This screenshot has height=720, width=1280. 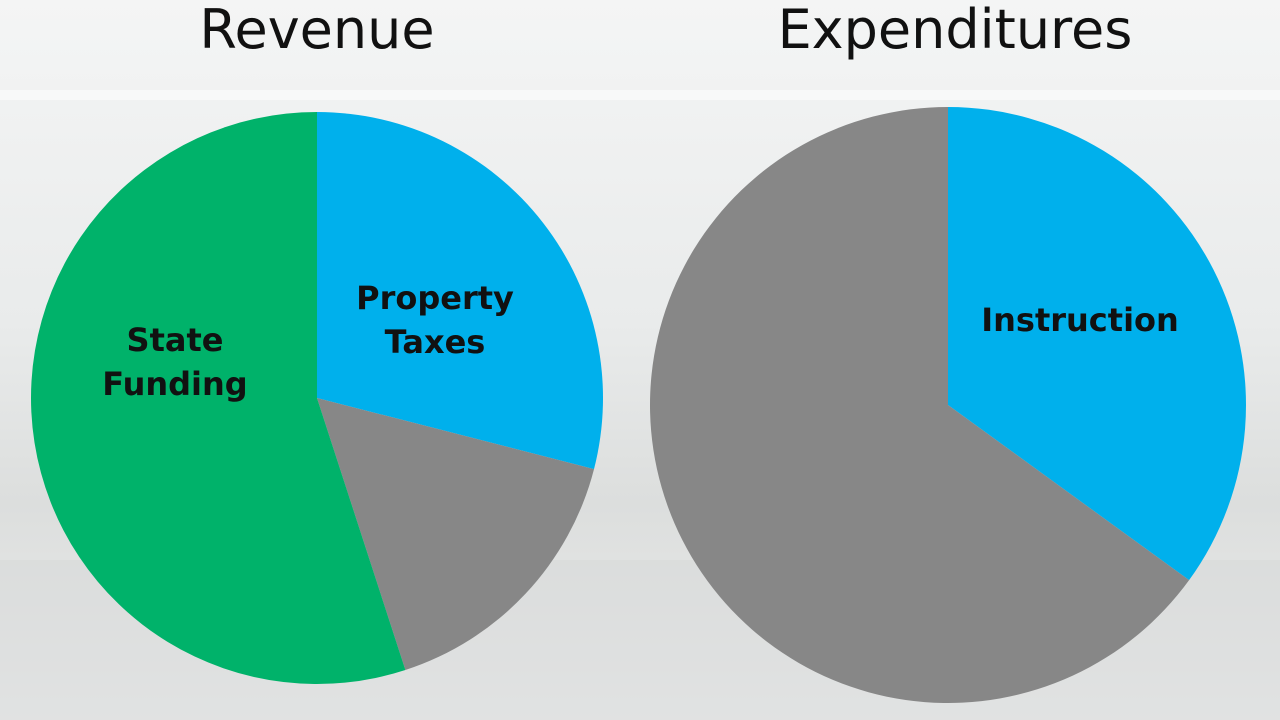 What do you see at coordinates (640, 95) in the screenshot?
I see `background-band` at bounding box center [640, 95].